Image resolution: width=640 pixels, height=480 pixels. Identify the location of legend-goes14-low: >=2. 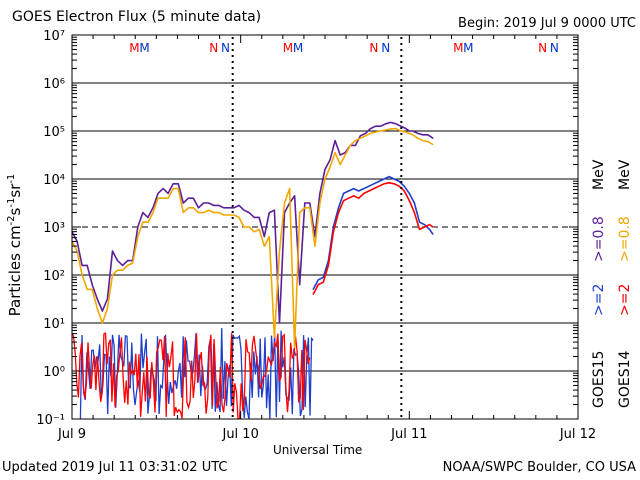
(625, 300).